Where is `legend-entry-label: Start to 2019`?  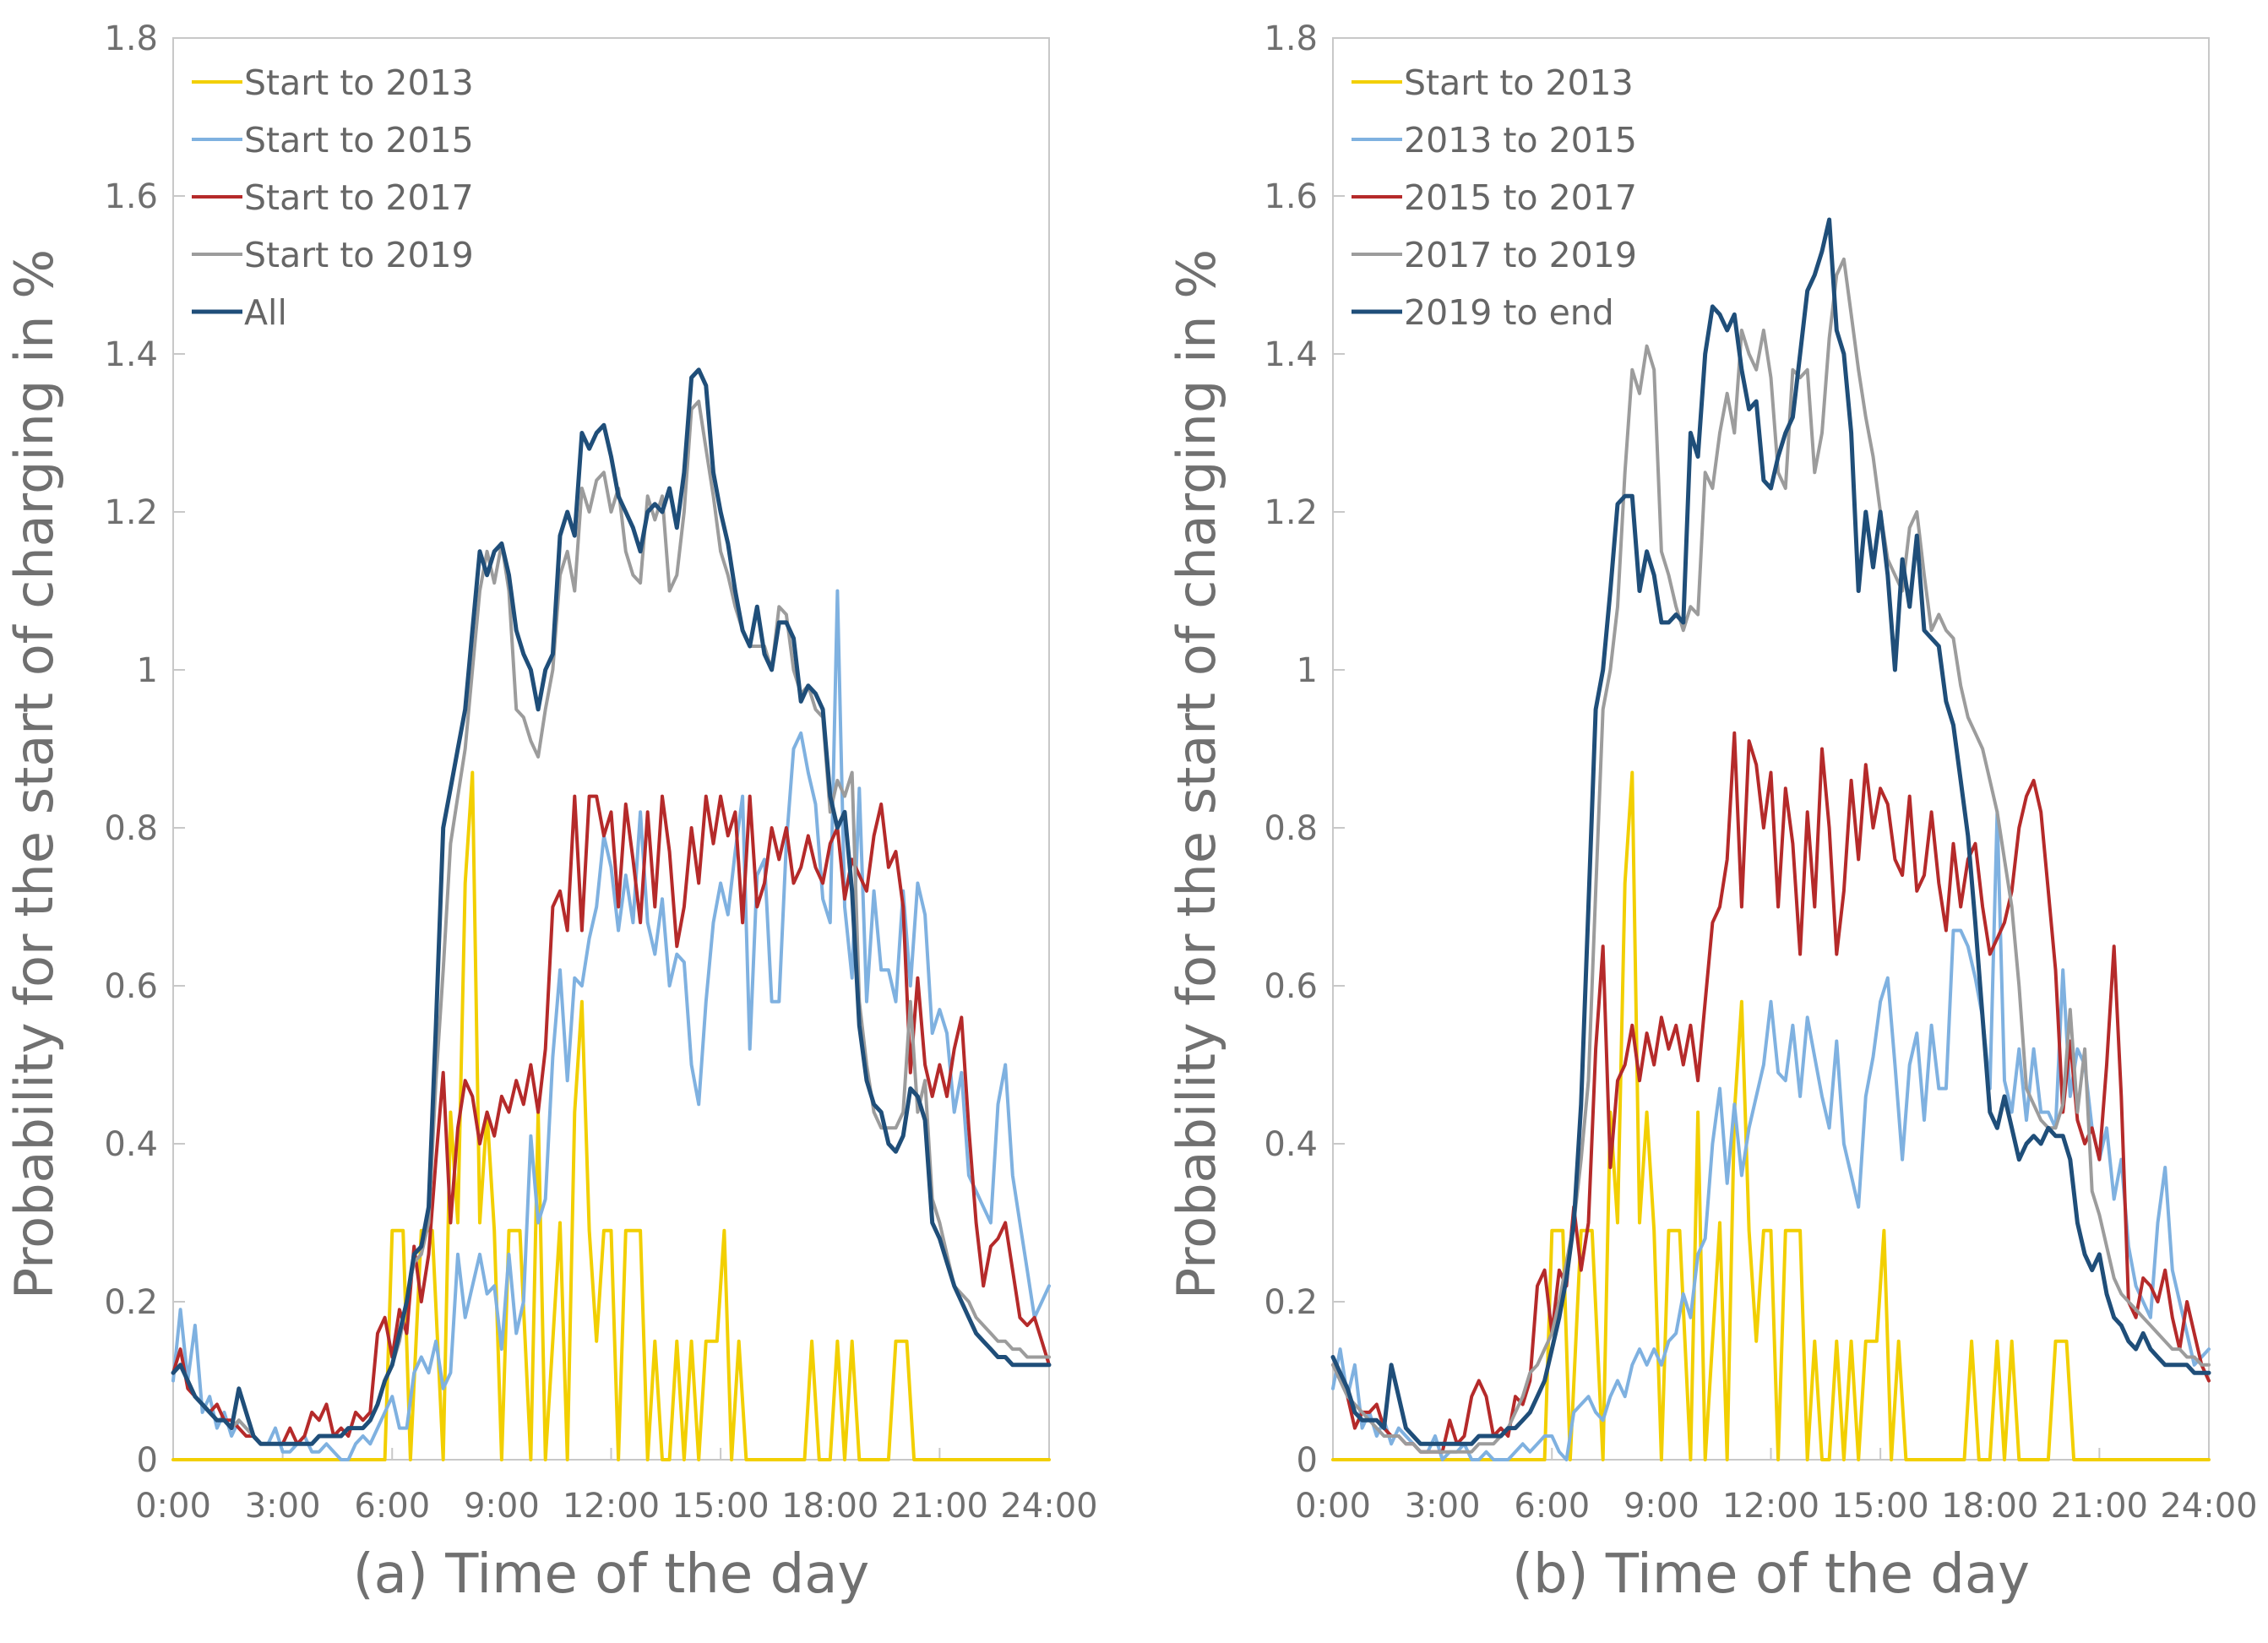
legend-entry-label: Start to 2019 is located at coordinates (359, 255).